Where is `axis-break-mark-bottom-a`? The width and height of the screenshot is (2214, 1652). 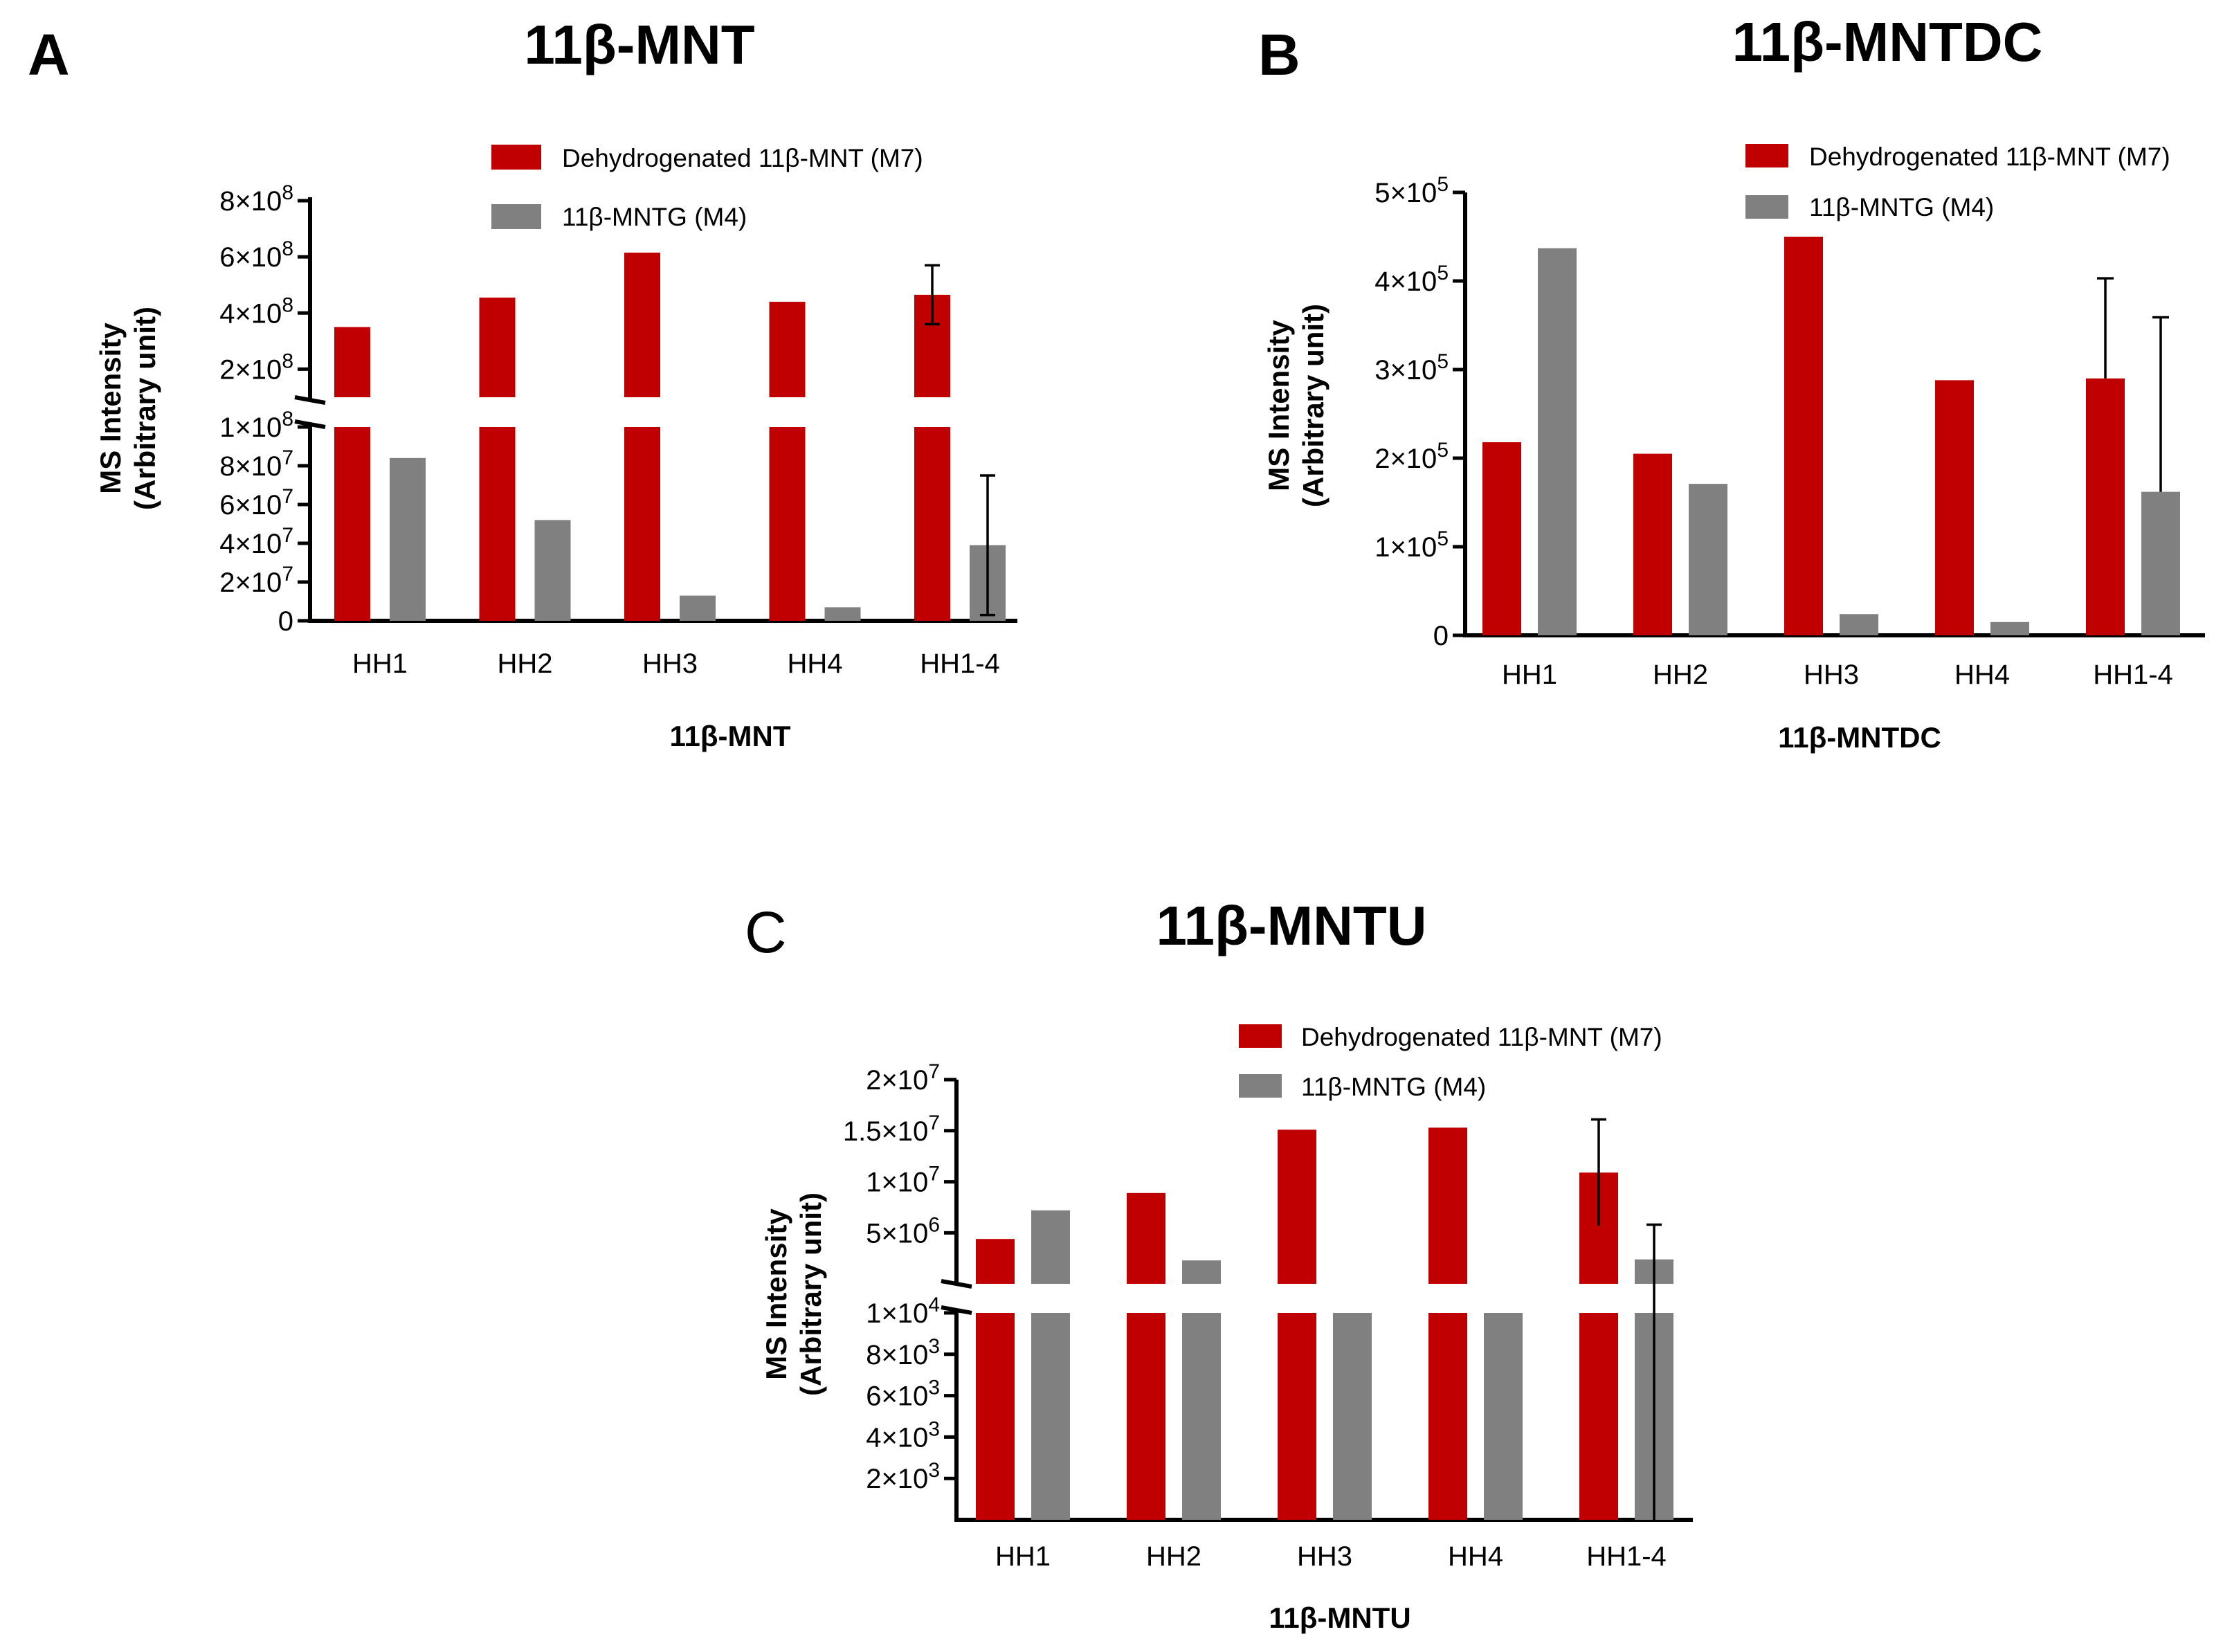
axis-break-mark-bottom-a is located at coordinates (310, 424).